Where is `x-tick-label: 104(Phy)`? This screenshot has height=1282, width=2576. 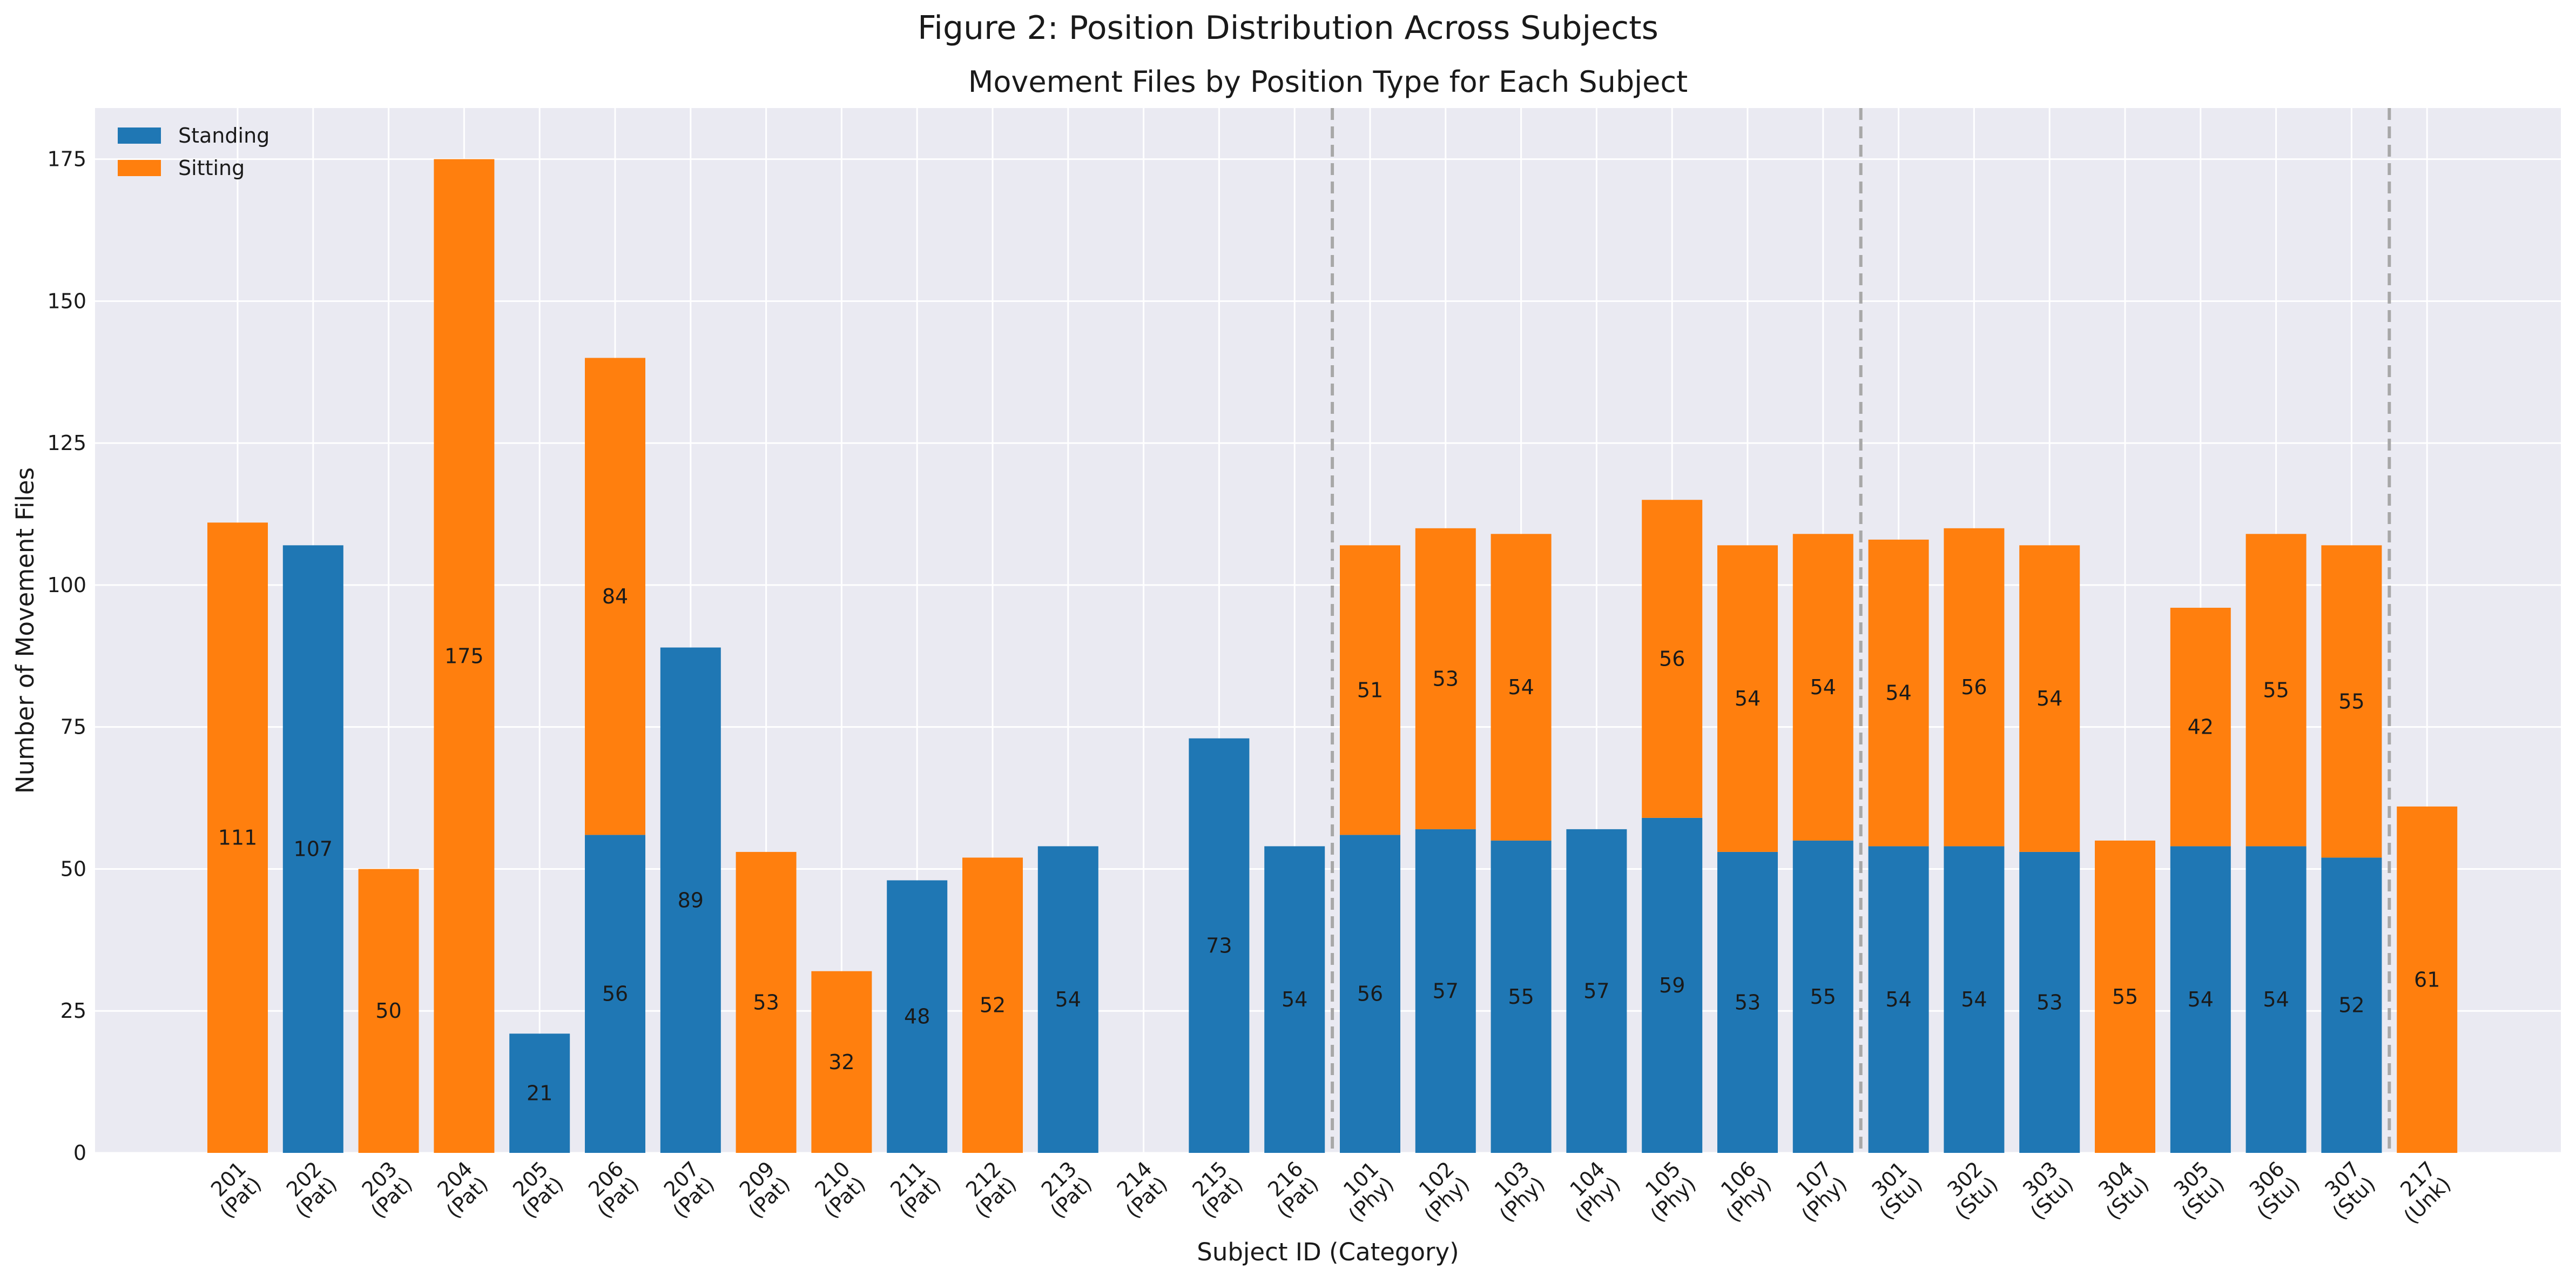 x-tick-label: 104(Phy) is located at coordinates (1590, 1192).